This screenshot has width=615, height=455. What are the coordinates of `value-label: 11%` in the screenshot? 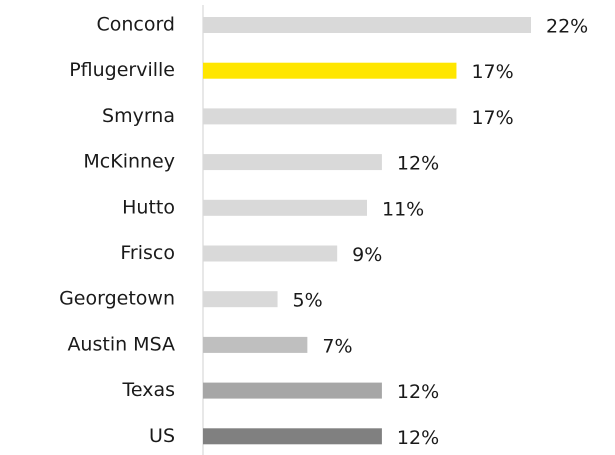 It's located at (403, 209).